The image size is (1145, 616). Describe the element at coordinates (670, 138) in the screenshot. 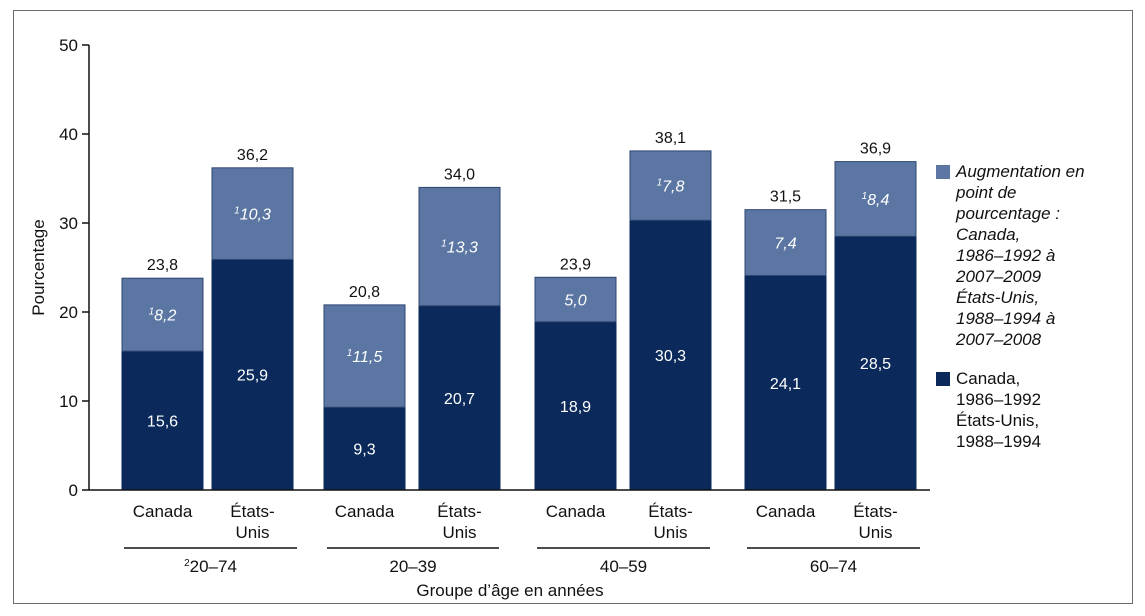

I see `bar-total-label-5: 38,1` at that location.